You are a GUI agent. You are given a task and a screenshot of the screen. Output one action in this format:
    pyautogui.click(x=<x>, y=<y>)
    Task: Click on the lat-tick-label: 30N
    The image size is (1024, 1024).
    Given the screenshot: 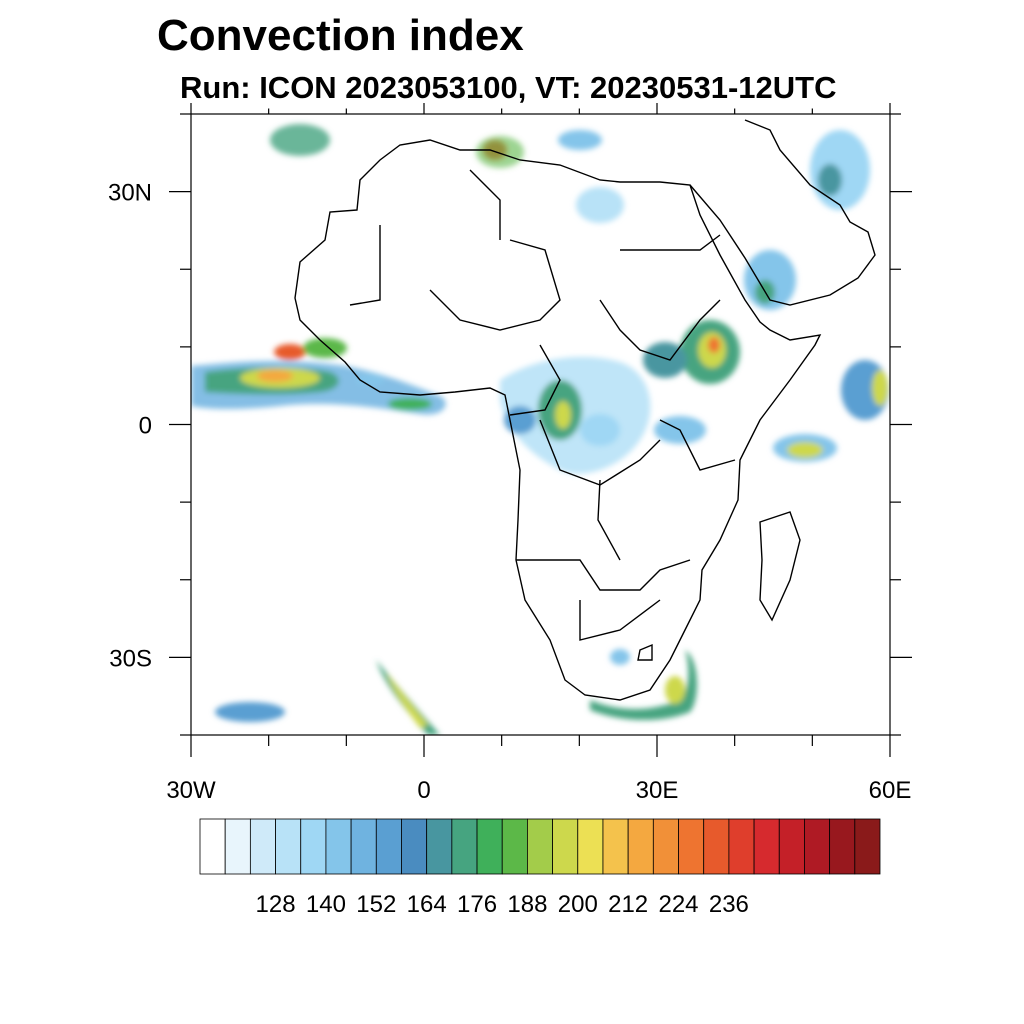 What is the action you would take?
    pyautogui.click(x=130, y=193)
    